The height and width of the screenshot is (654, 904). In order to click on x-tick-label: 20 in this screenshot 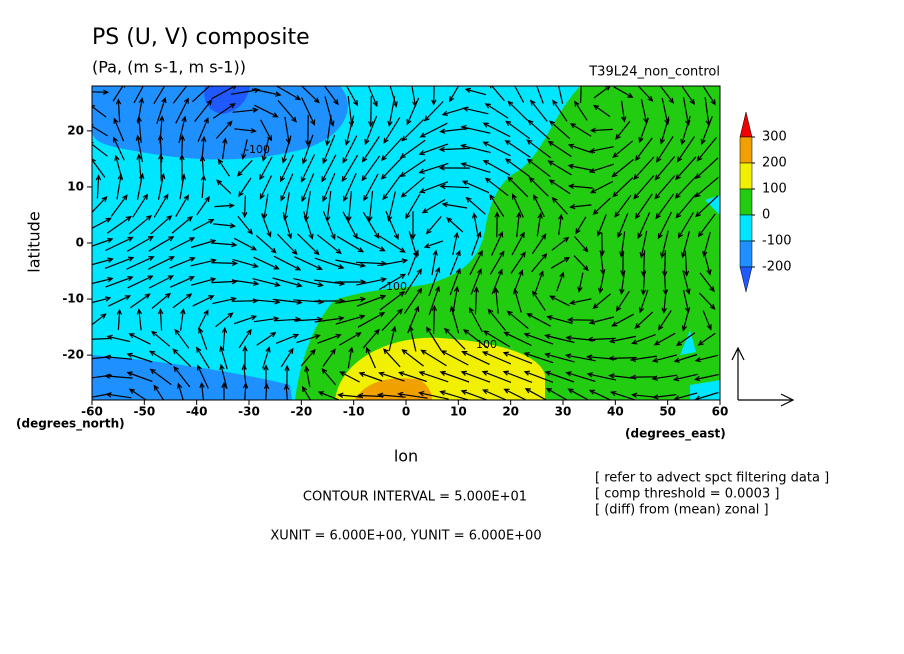, I will do `click(510, 412)`.